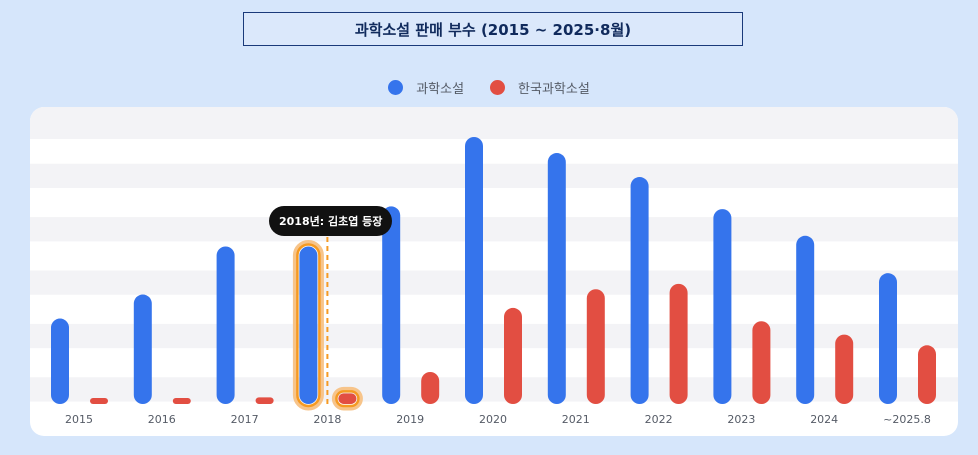 This screenshot has width=978, height=455. What do you see at coordinates (824, 419) in the screenshot?
I see `x-tick-label: 2024` at bounding box center [824, 419].